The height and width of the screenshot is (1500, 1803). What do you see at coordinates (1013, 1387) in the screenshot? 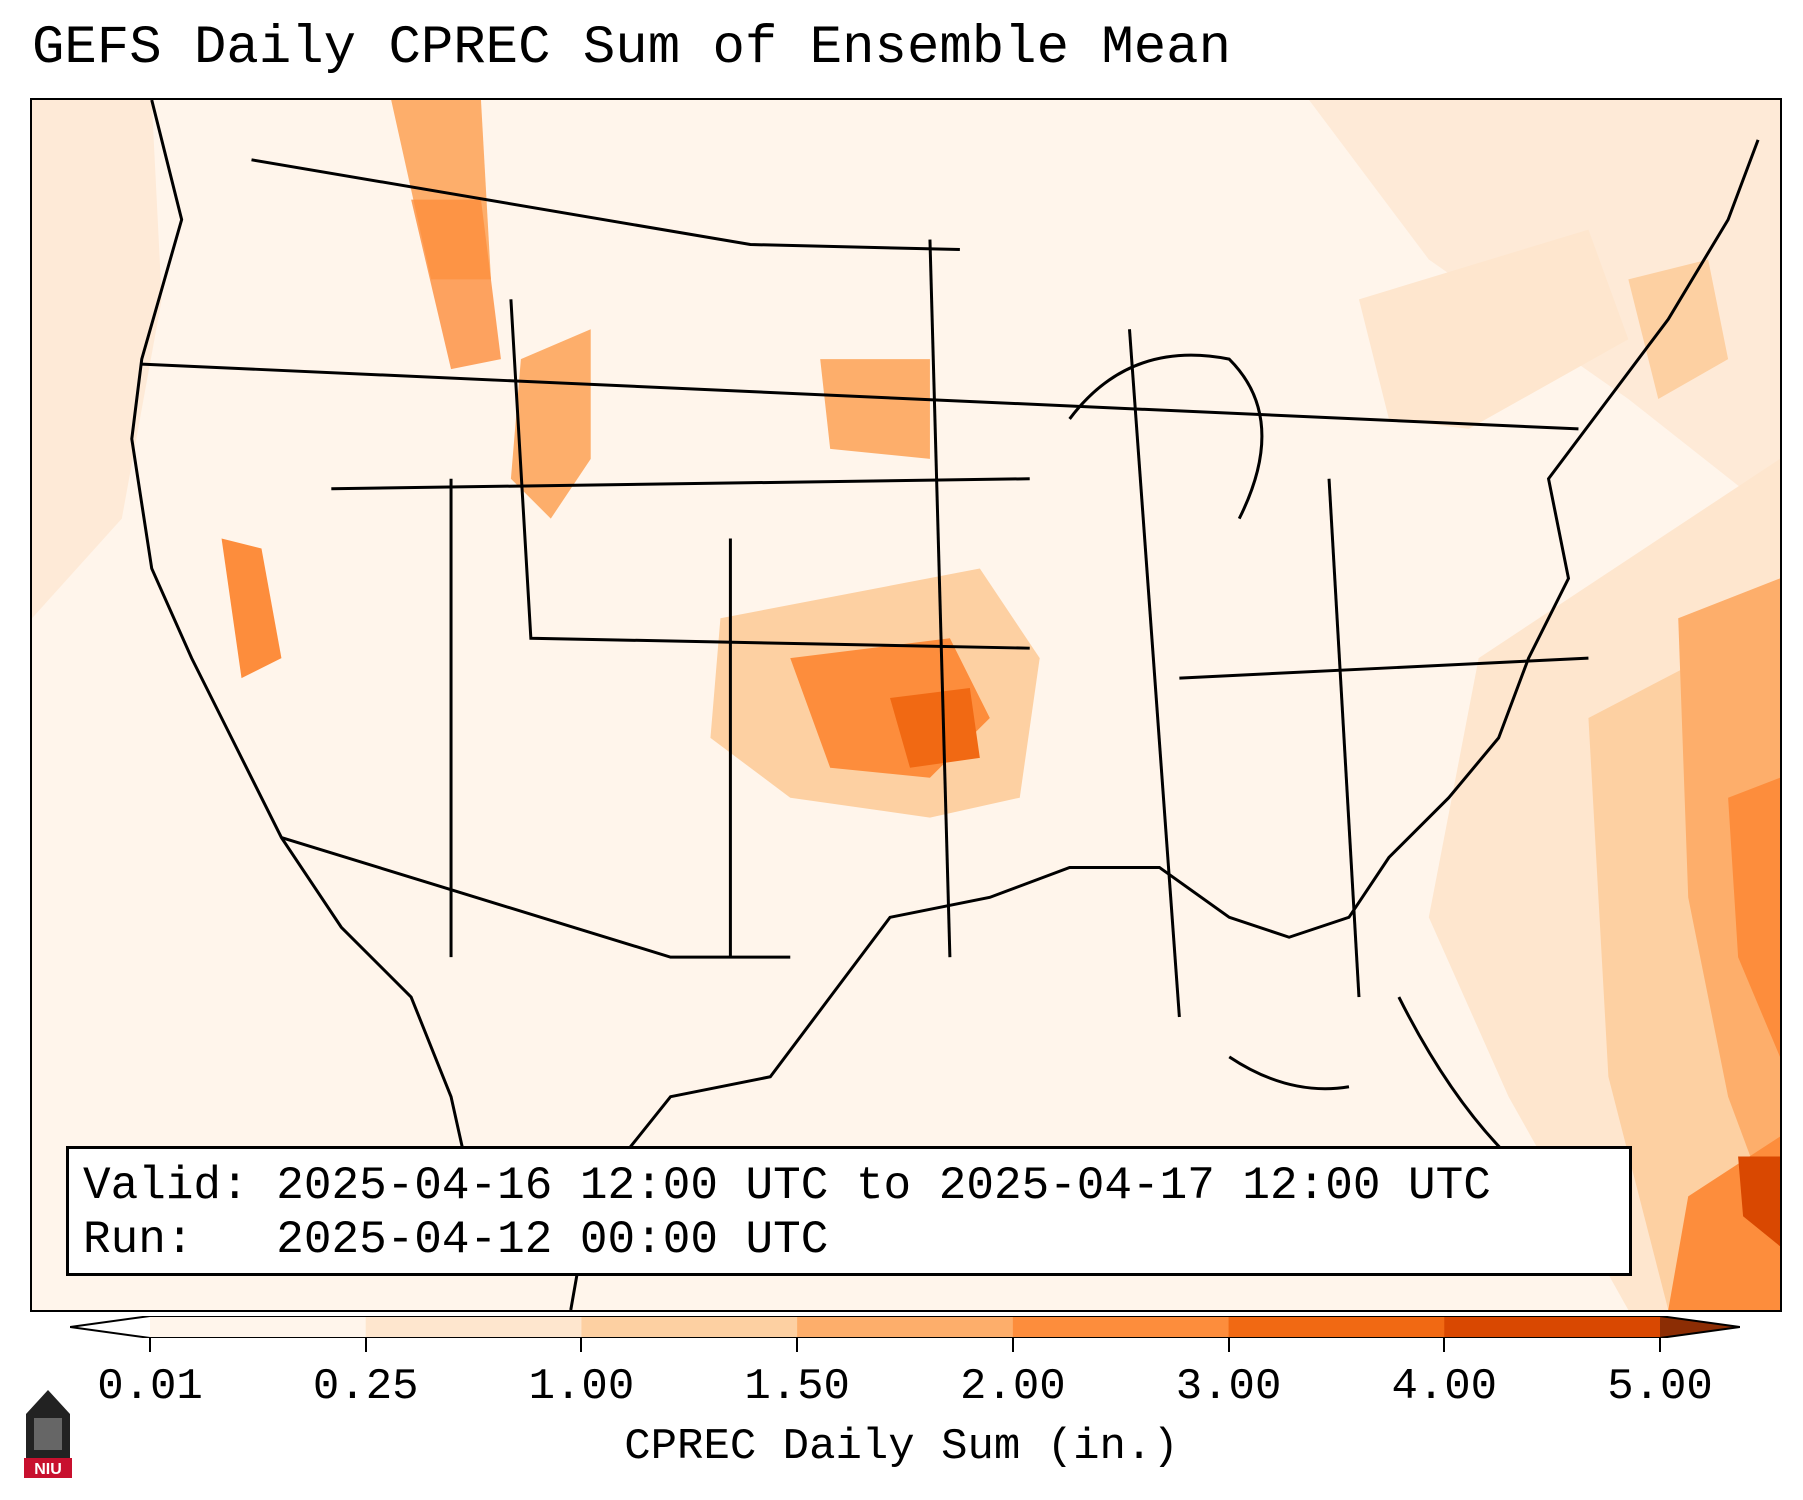
I see `colorbar-tick-label: 2.00` at bounding box center [1013, 1387].